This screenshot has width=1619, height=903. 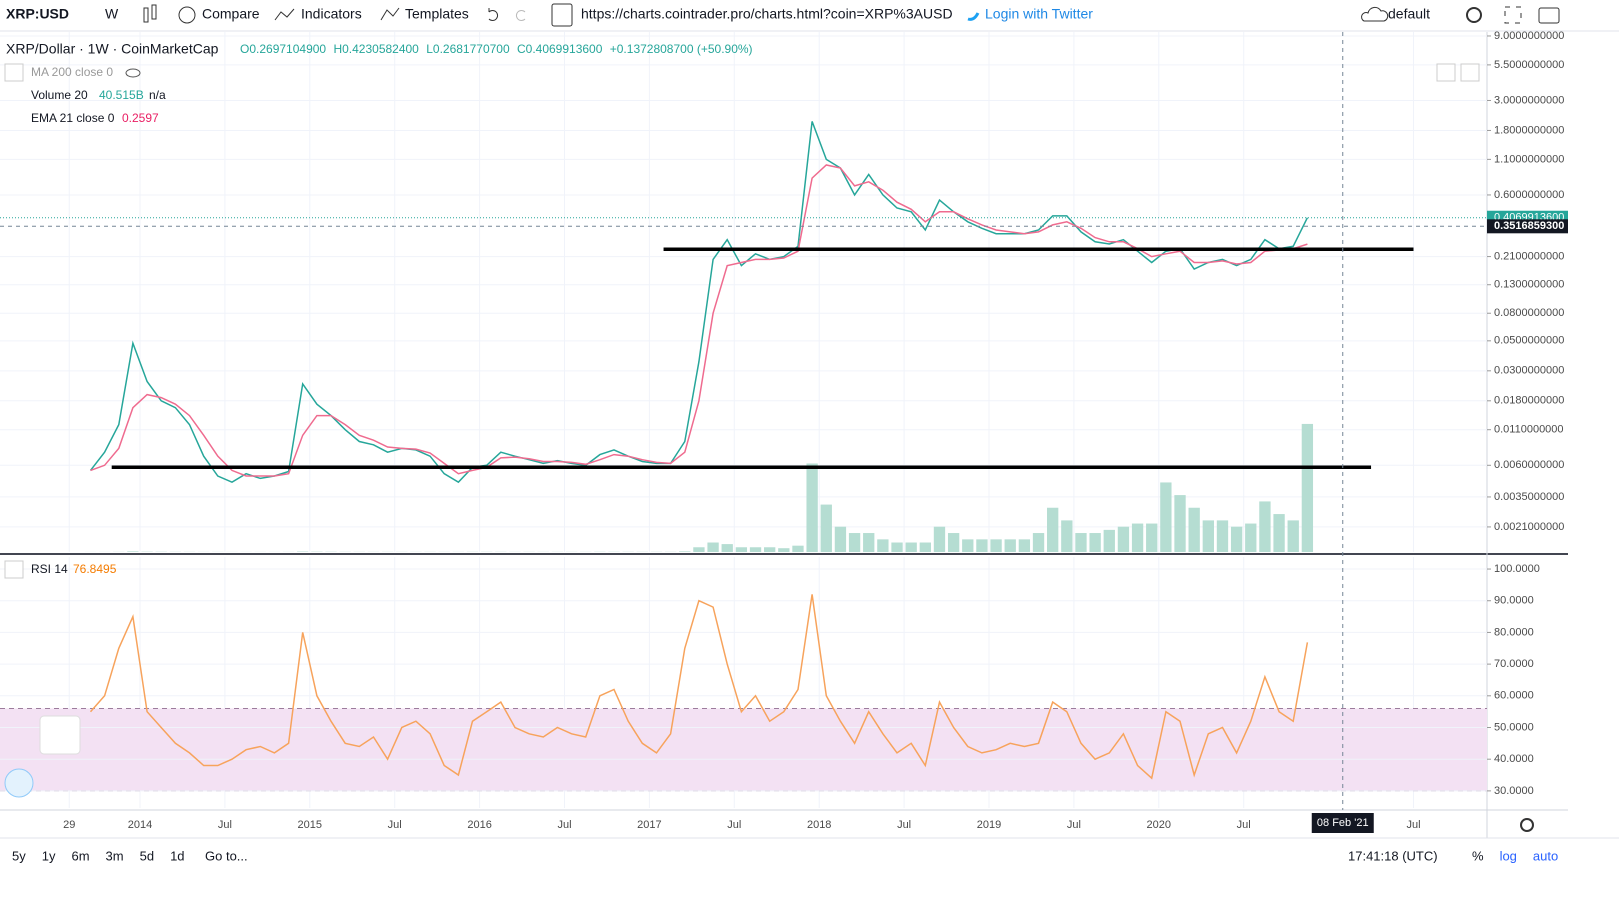 What do you see at coordinates (1514, 664) in the screenshot?
I see `y-tick-label: 70.0000` at bounding box center [1514, 664].